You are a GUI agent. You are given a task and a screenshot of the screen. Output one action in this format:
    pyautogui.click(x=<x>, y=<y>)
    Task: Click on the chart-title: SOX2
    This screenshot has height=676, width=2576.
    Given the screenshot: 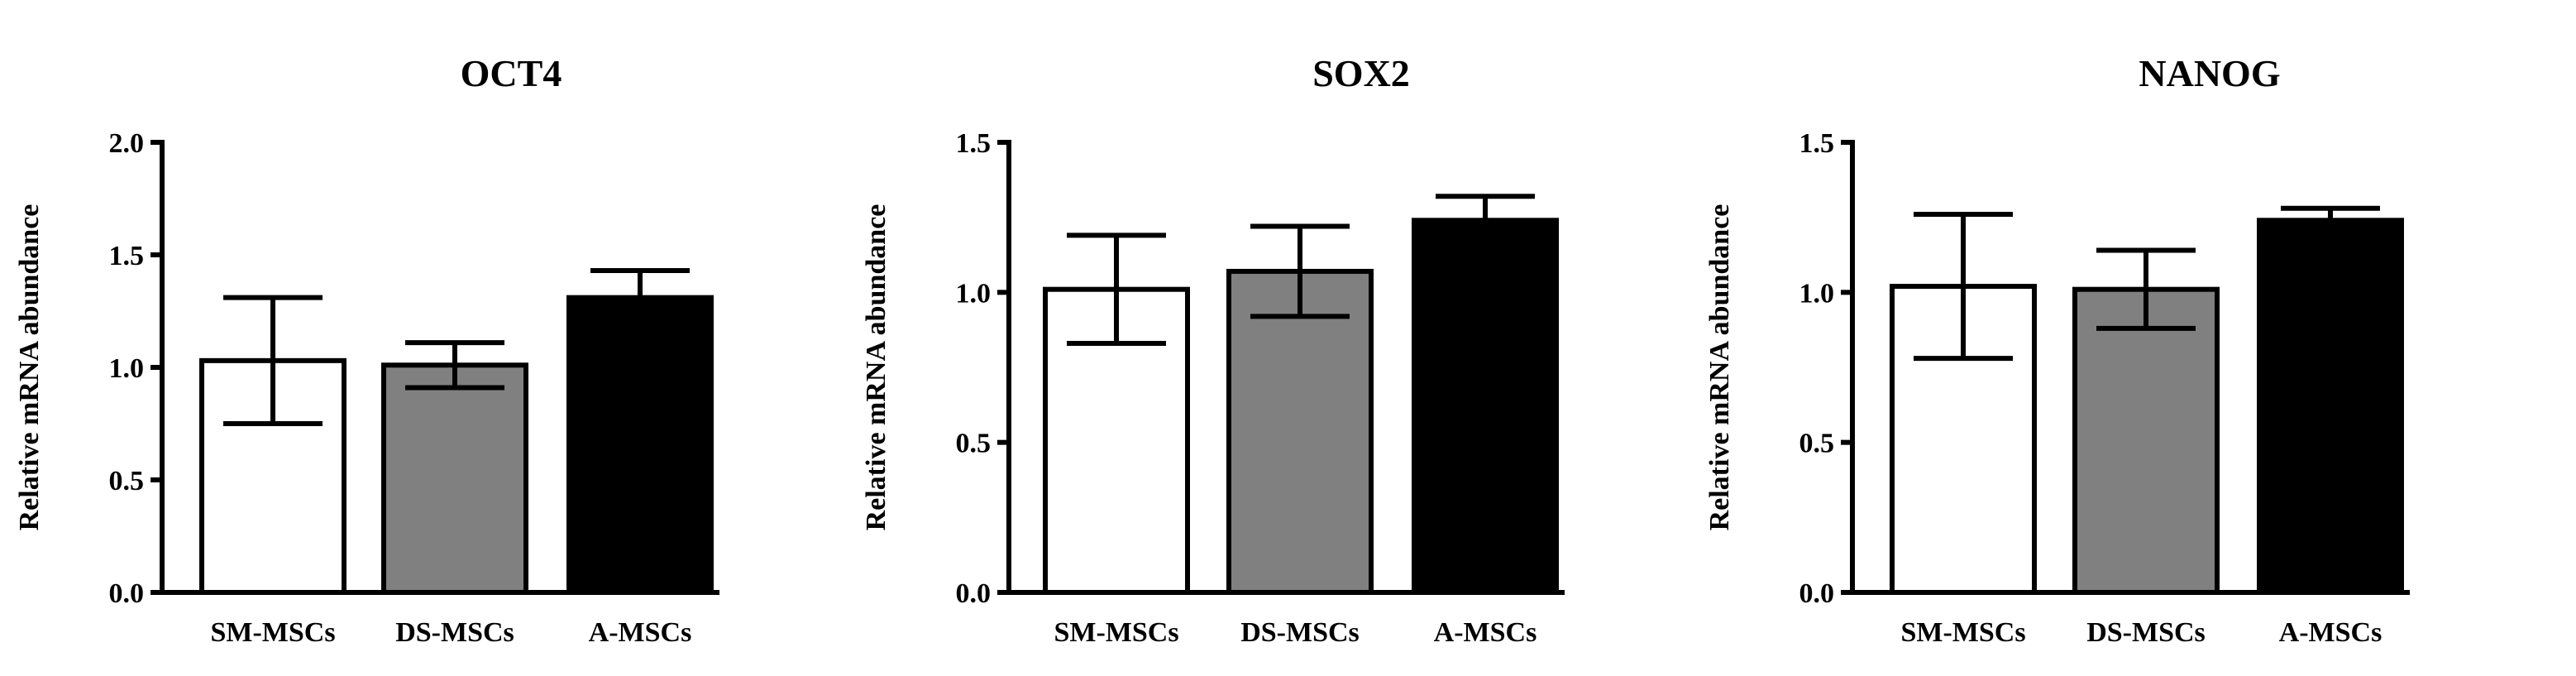 What is the action you would take?
    pyautogui.click(x=1361, y=73)
    